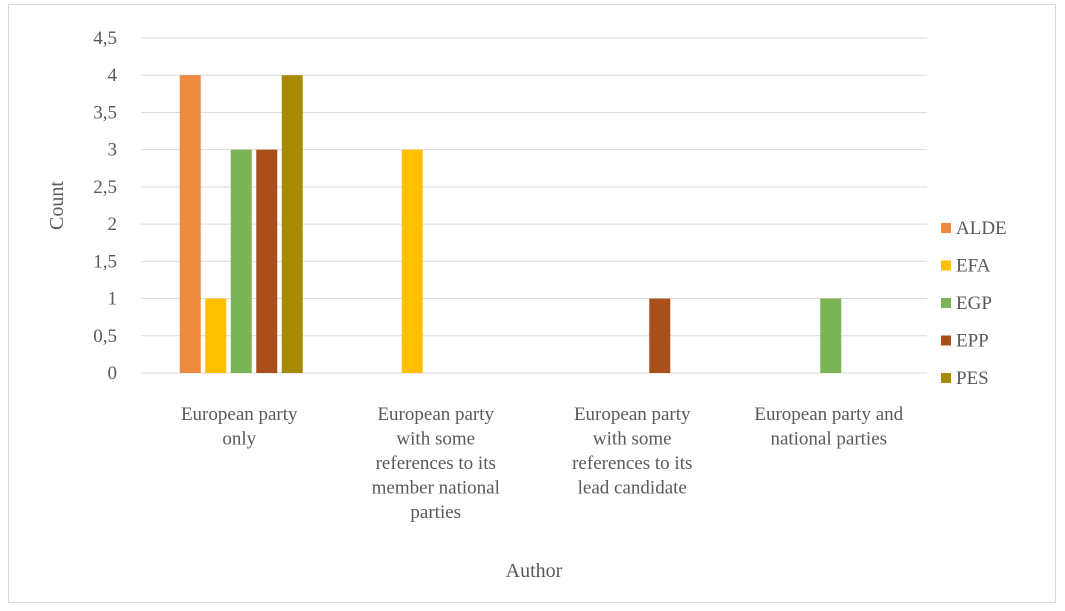 This screenshot has width=1065, height=611. I want to click on legend-label-alde: ALDE, so click(981, 228).